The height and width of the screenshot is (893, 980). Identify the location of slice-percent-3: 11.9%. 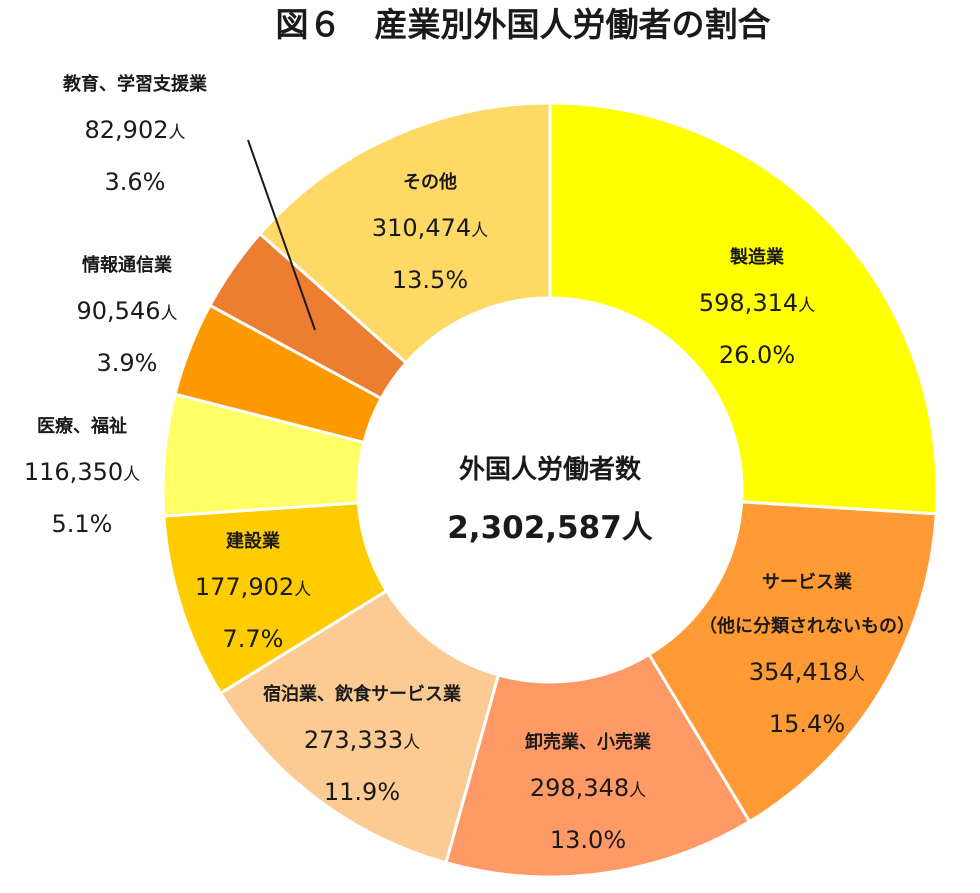
(362, 792).